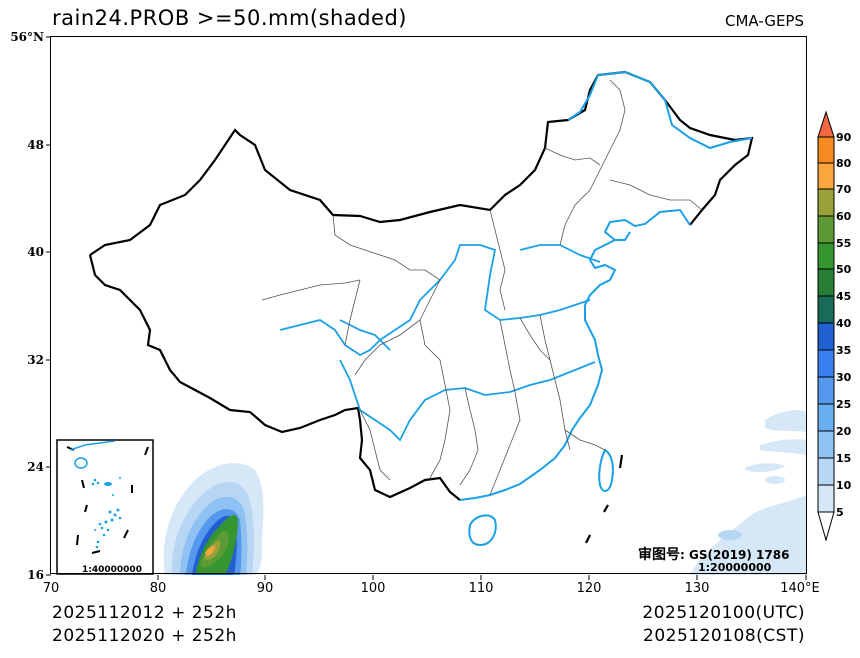 The height and width of the screenshot is (658, 860). I want to click on approval-cn-label: 审图号, so click(659, 555).